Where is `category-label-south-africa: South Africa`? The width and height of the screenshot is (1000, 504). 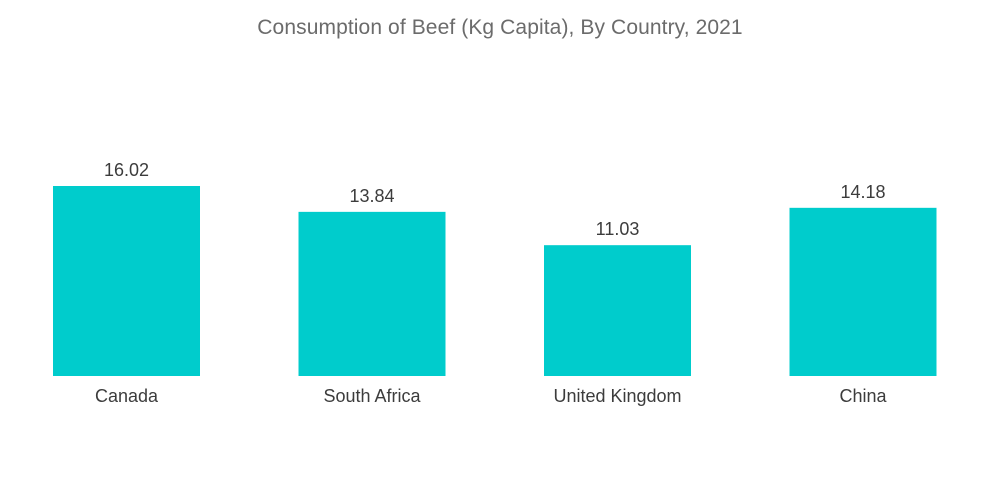 category-label-south-africa: South Africa is located at coordinates (372, 396).